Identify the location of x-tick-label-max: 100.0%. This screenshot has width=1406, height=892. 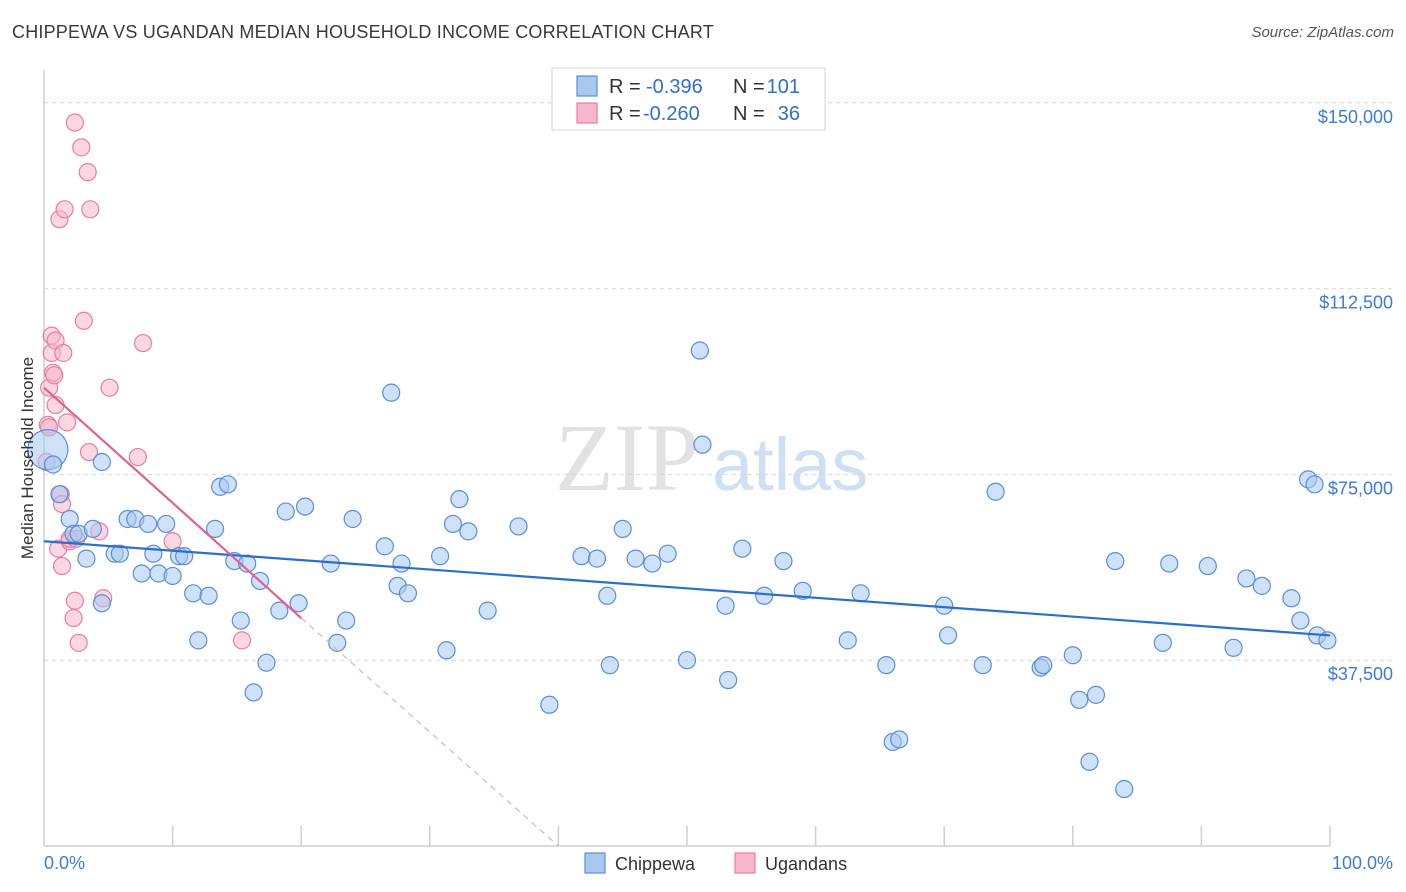
(1362, 863).